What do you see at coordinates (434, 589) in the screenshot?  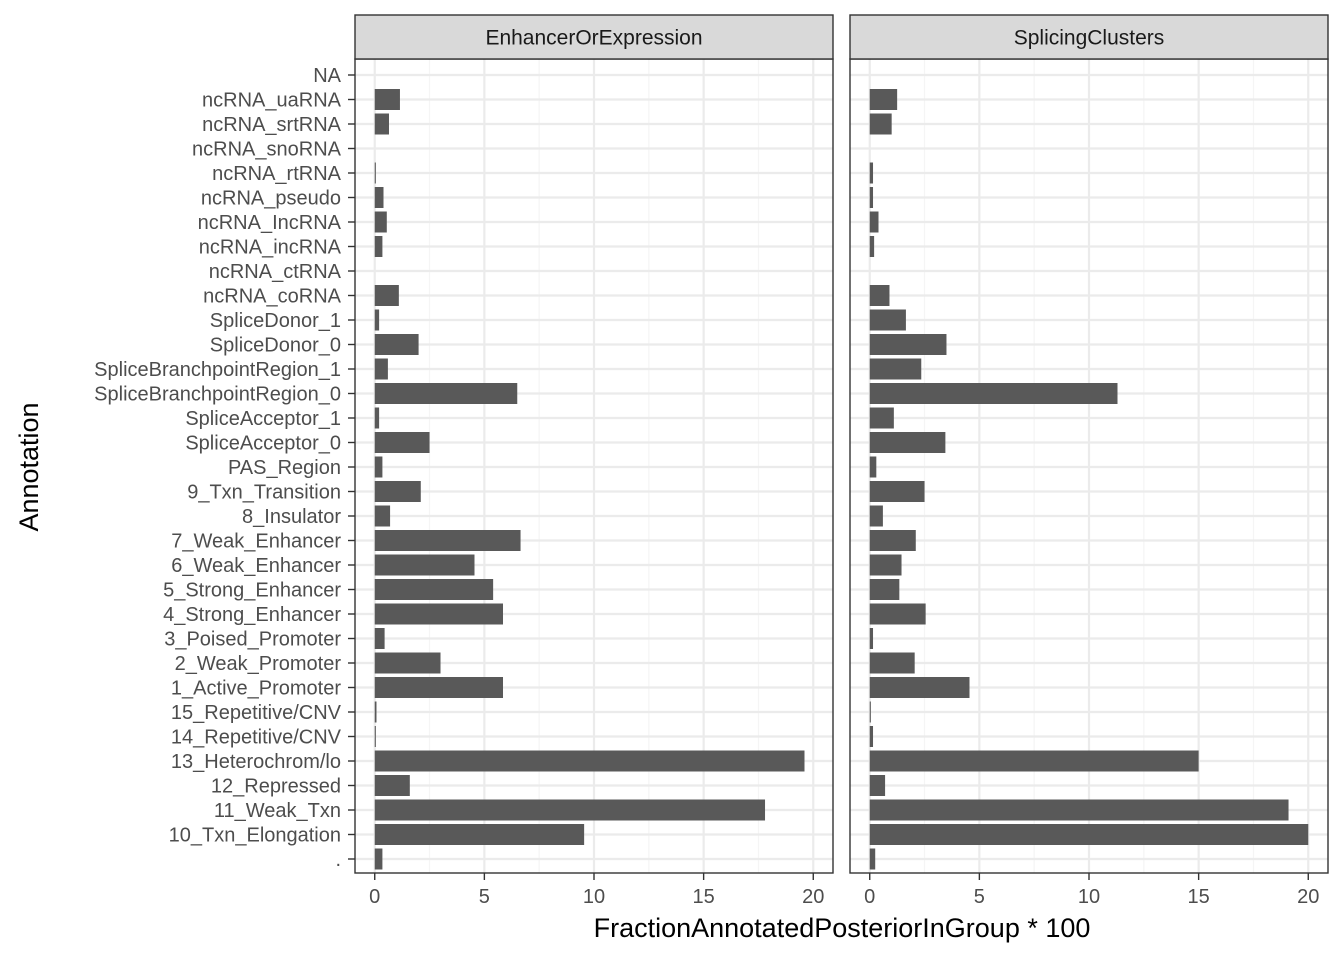 I see `bar-enhancerorexpression-5-strong-enhancer` at bounding box center [434, 589].